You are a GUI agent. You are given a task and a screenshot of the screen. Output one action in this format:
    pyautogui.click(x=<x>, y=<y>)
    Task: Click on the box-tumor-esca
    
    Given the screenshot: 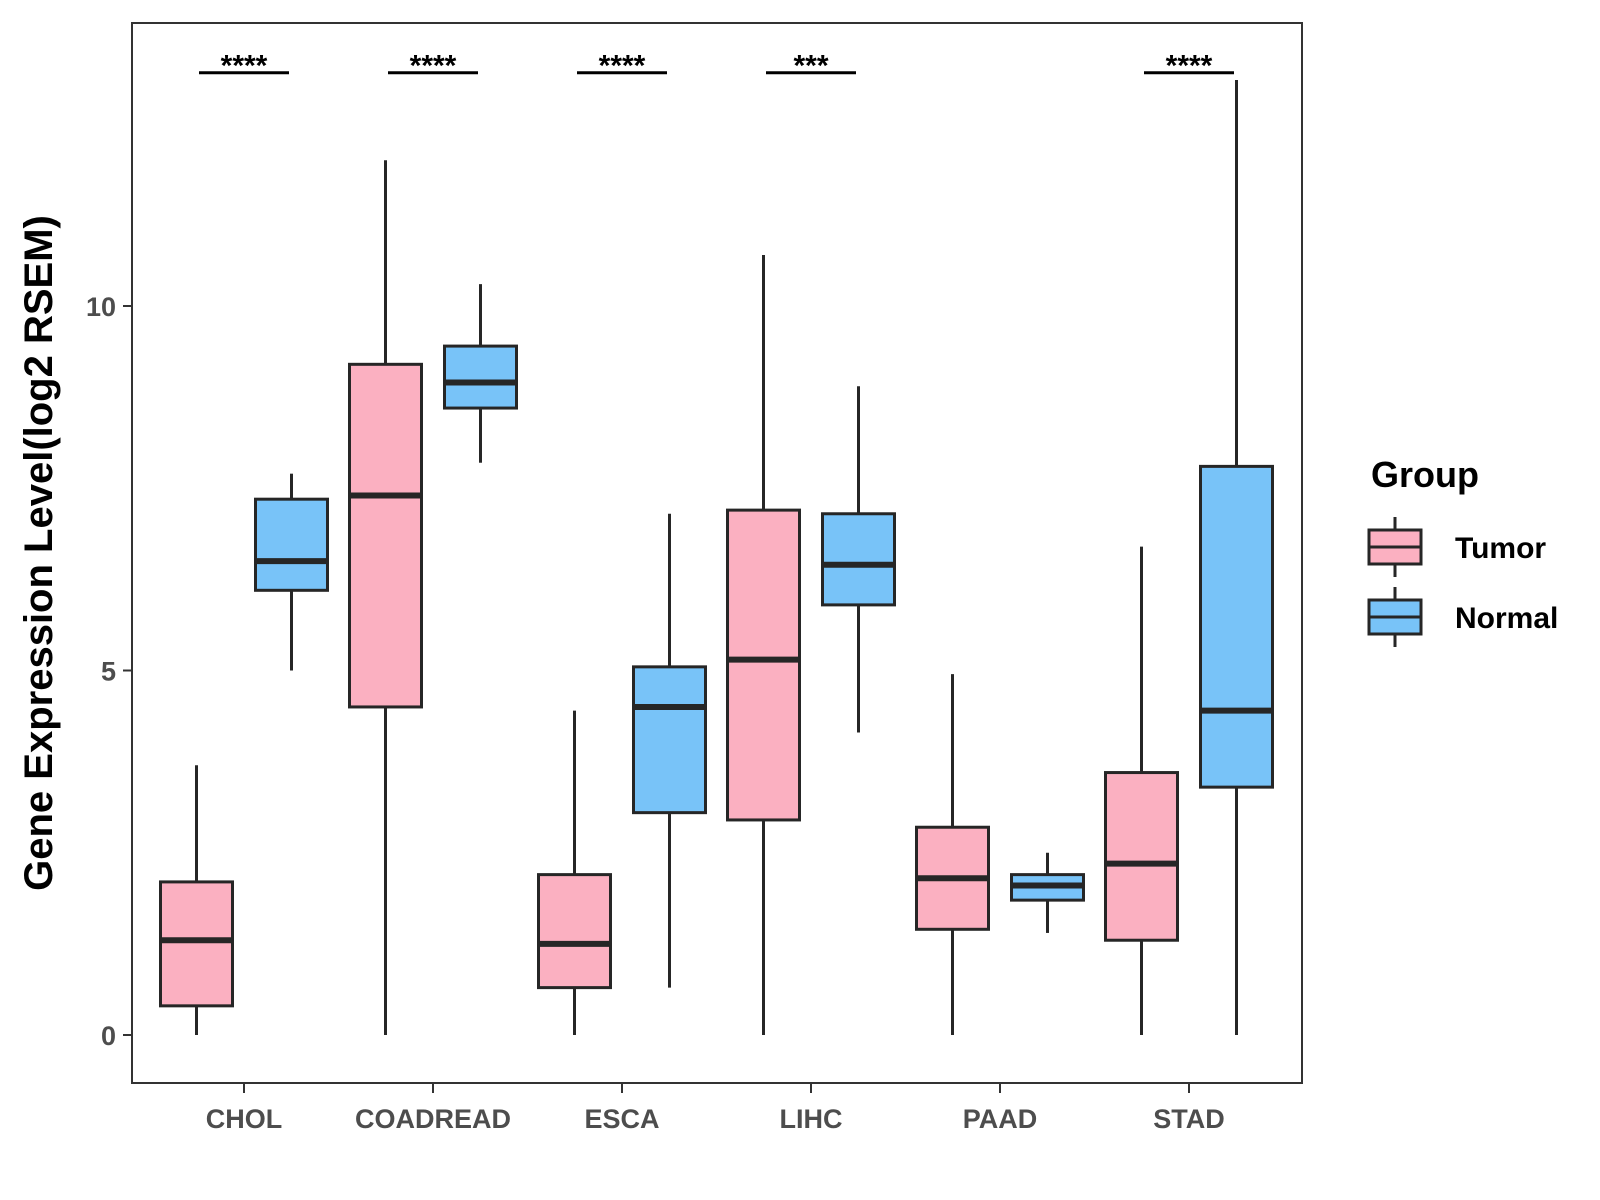 What is the action you would take?
    pyautogui.click(x=574, y=872)
    